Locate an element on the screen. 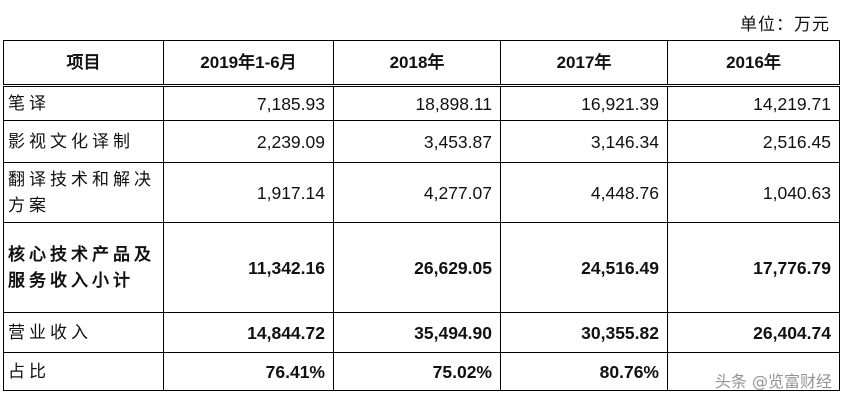 The height and width of the screenshot is (400, 842). cell-value: 14,219.71 is located at coordinates (753, 103).